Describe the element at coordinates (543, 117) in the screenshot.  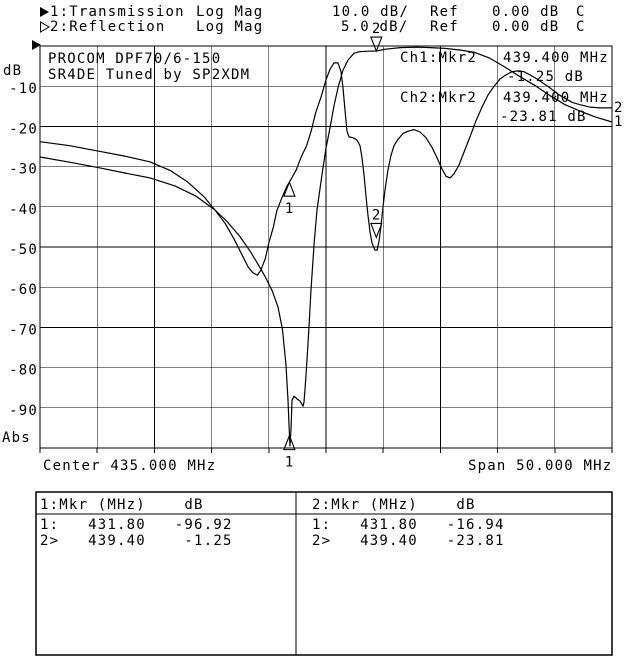
I see `ch2-marker-value: -23.81 dB` at that location.